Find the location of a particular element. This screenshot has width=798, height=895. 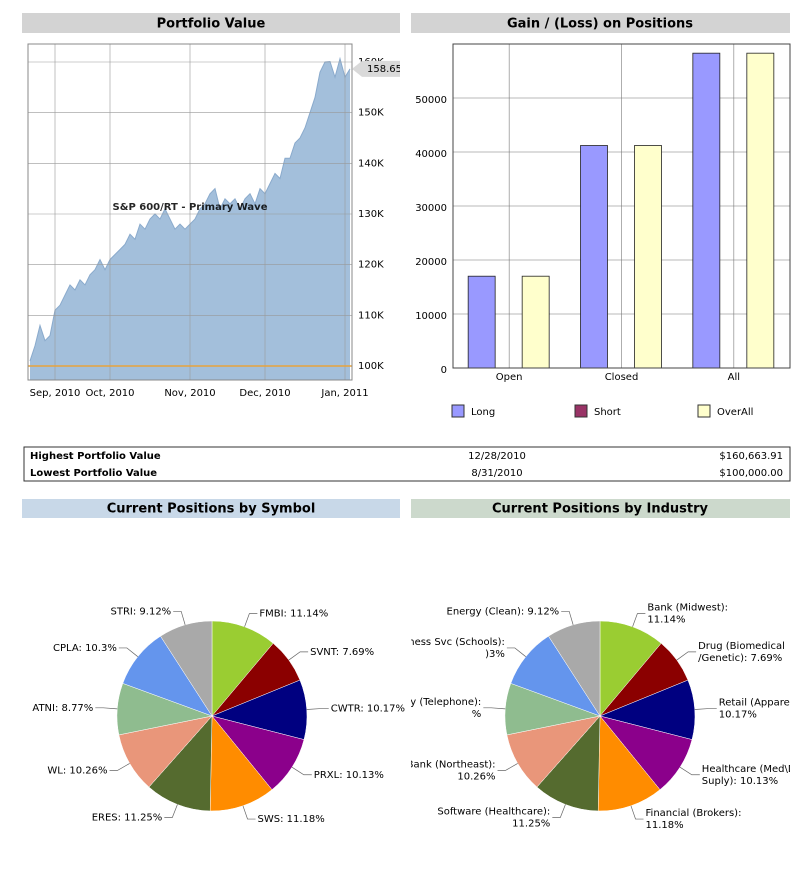

legend-label: Long is located at coordinates (483, 412).